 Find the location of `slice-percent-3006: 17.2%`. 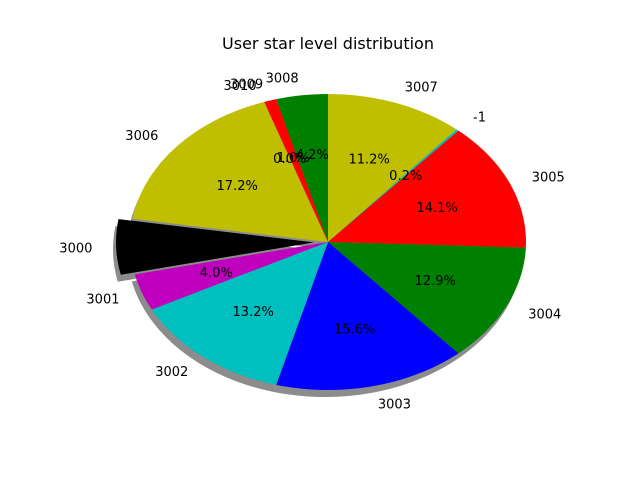

slice-percent-3006: 17.2% is located at coordinates (237, 186).